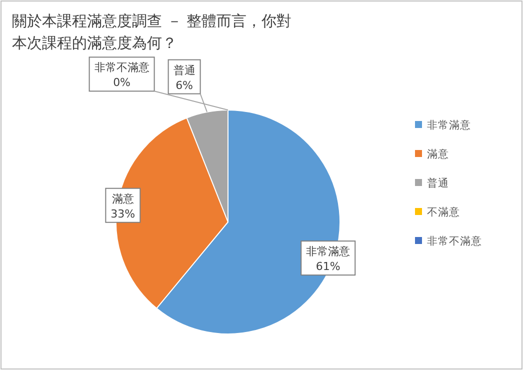 The width and height of the screenshot is (525, 372). I want to click on slice-label: 普通, so click(184, 70).